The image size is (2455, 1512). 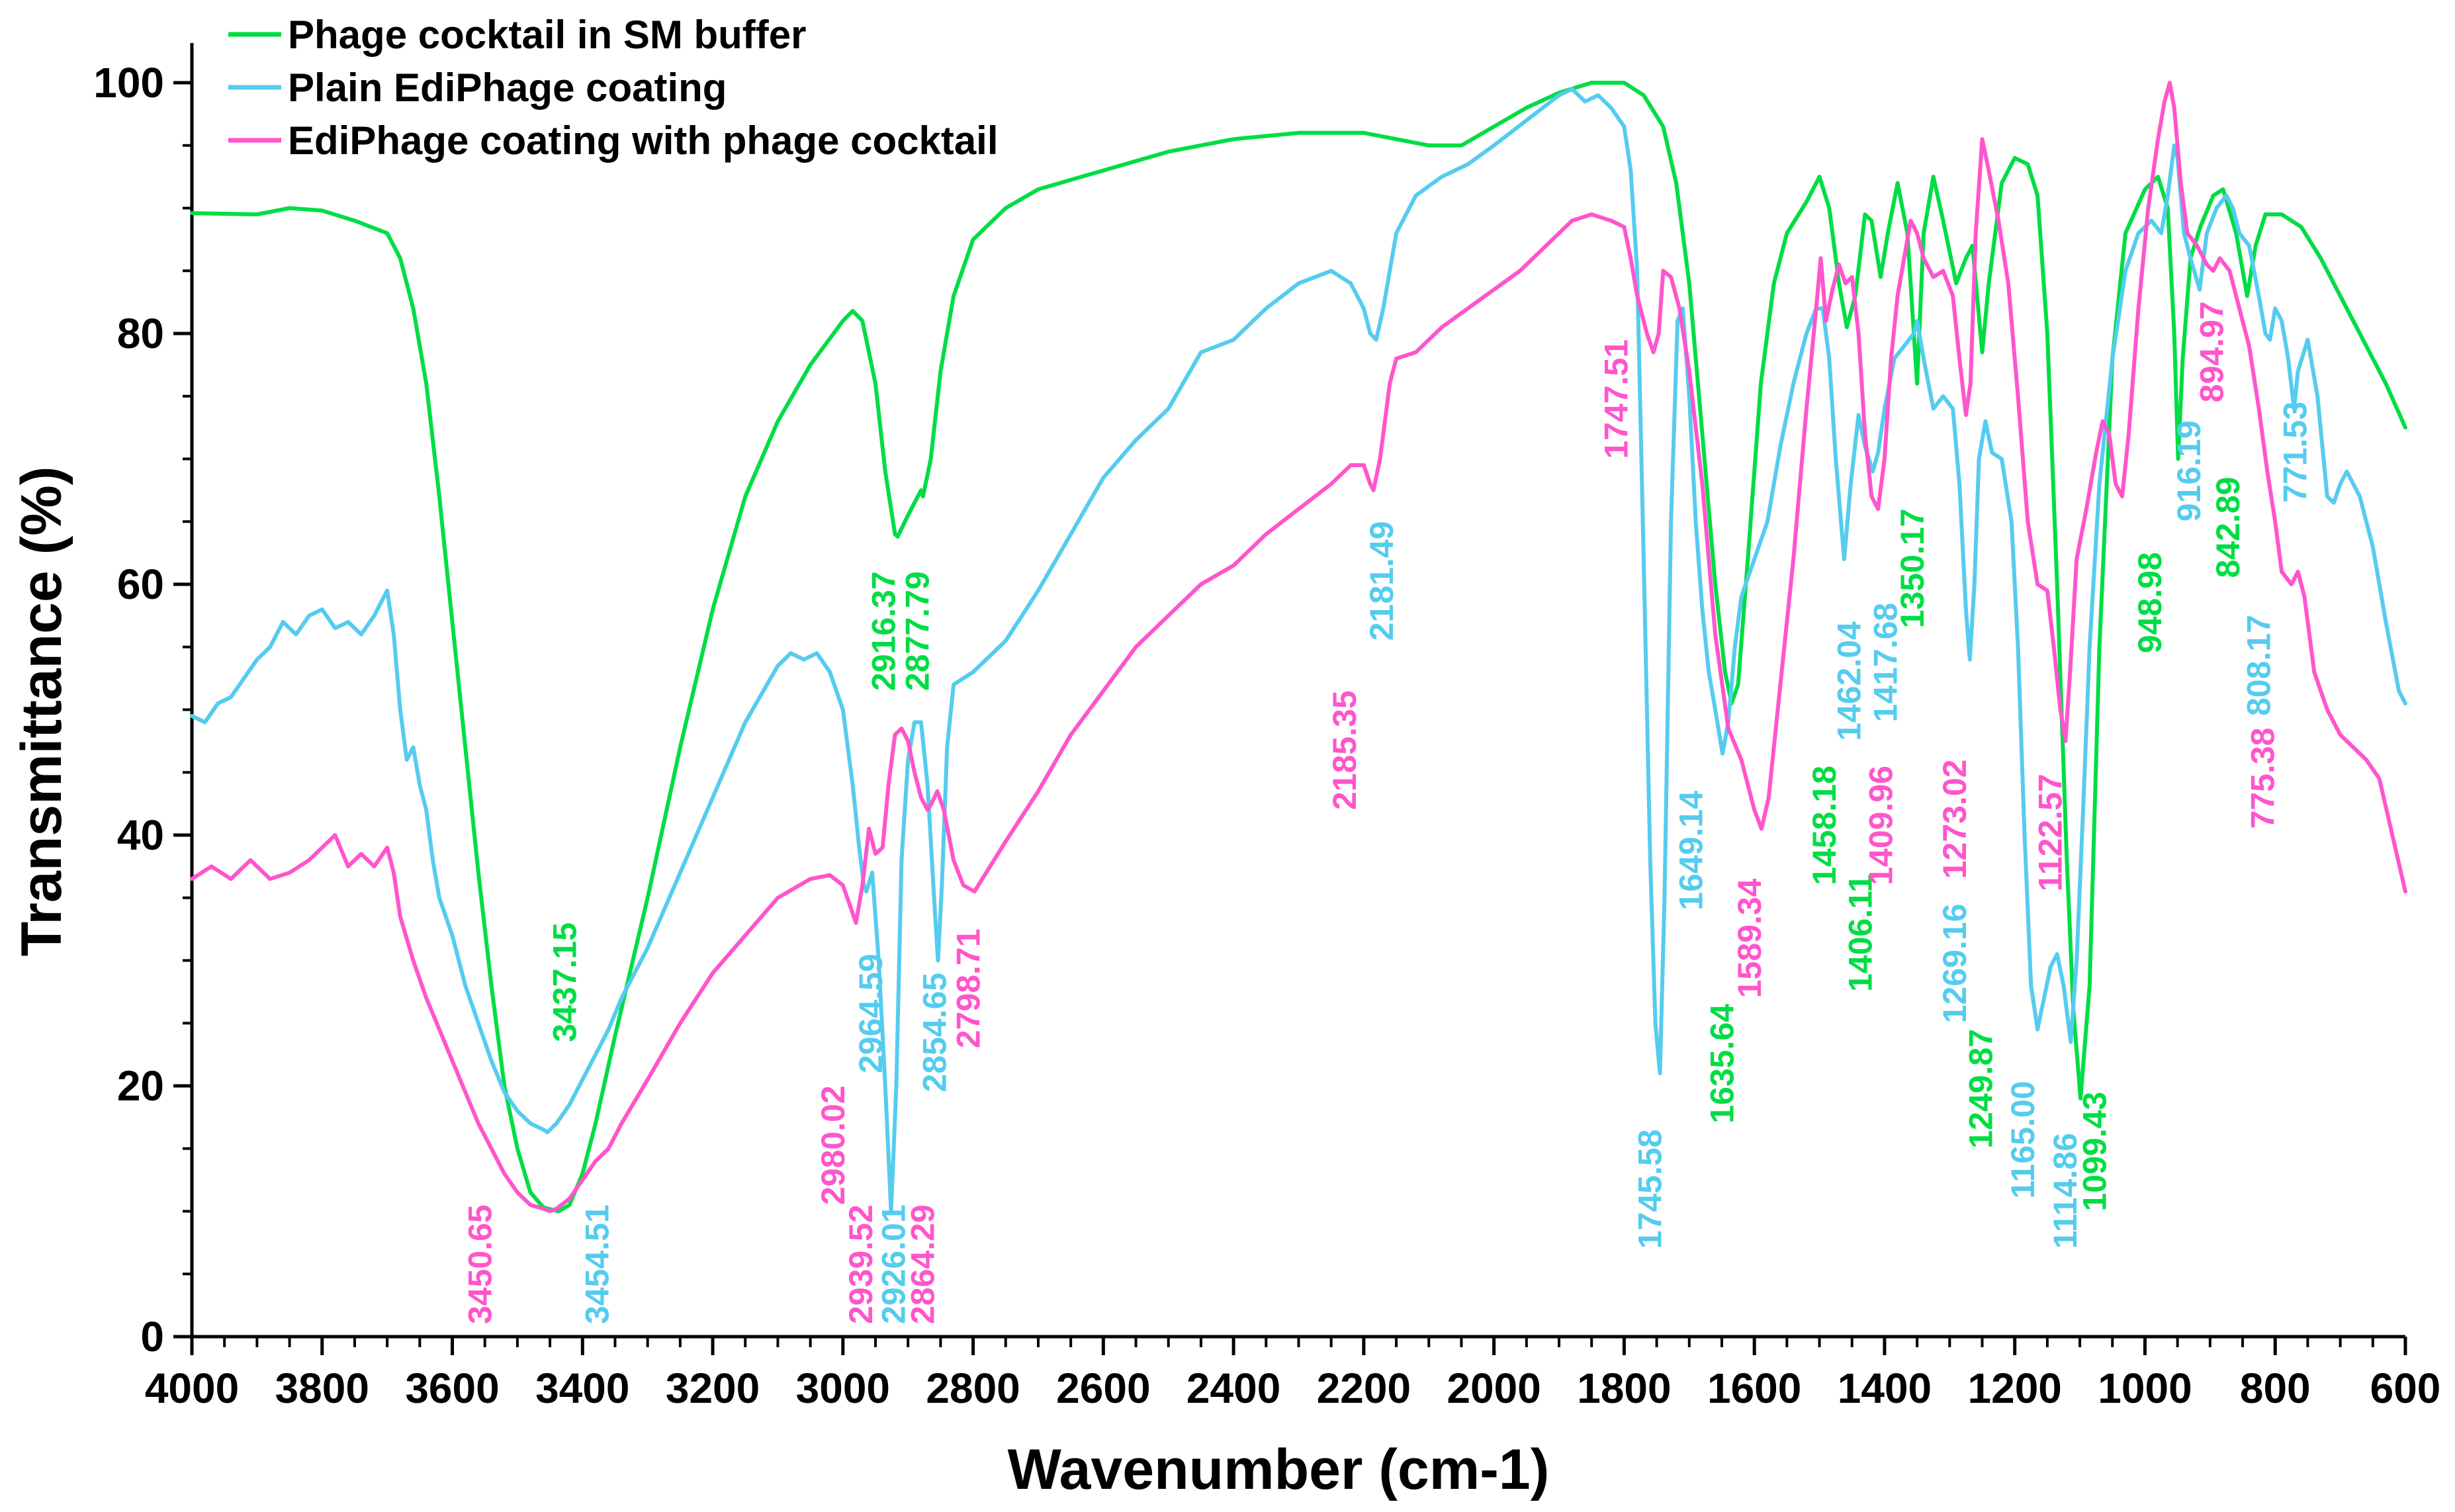 What do you see at coordinates (582, 1388) in the screenshot?
I see `x-tick-label: 3400` at bounding box center [582, 1388].